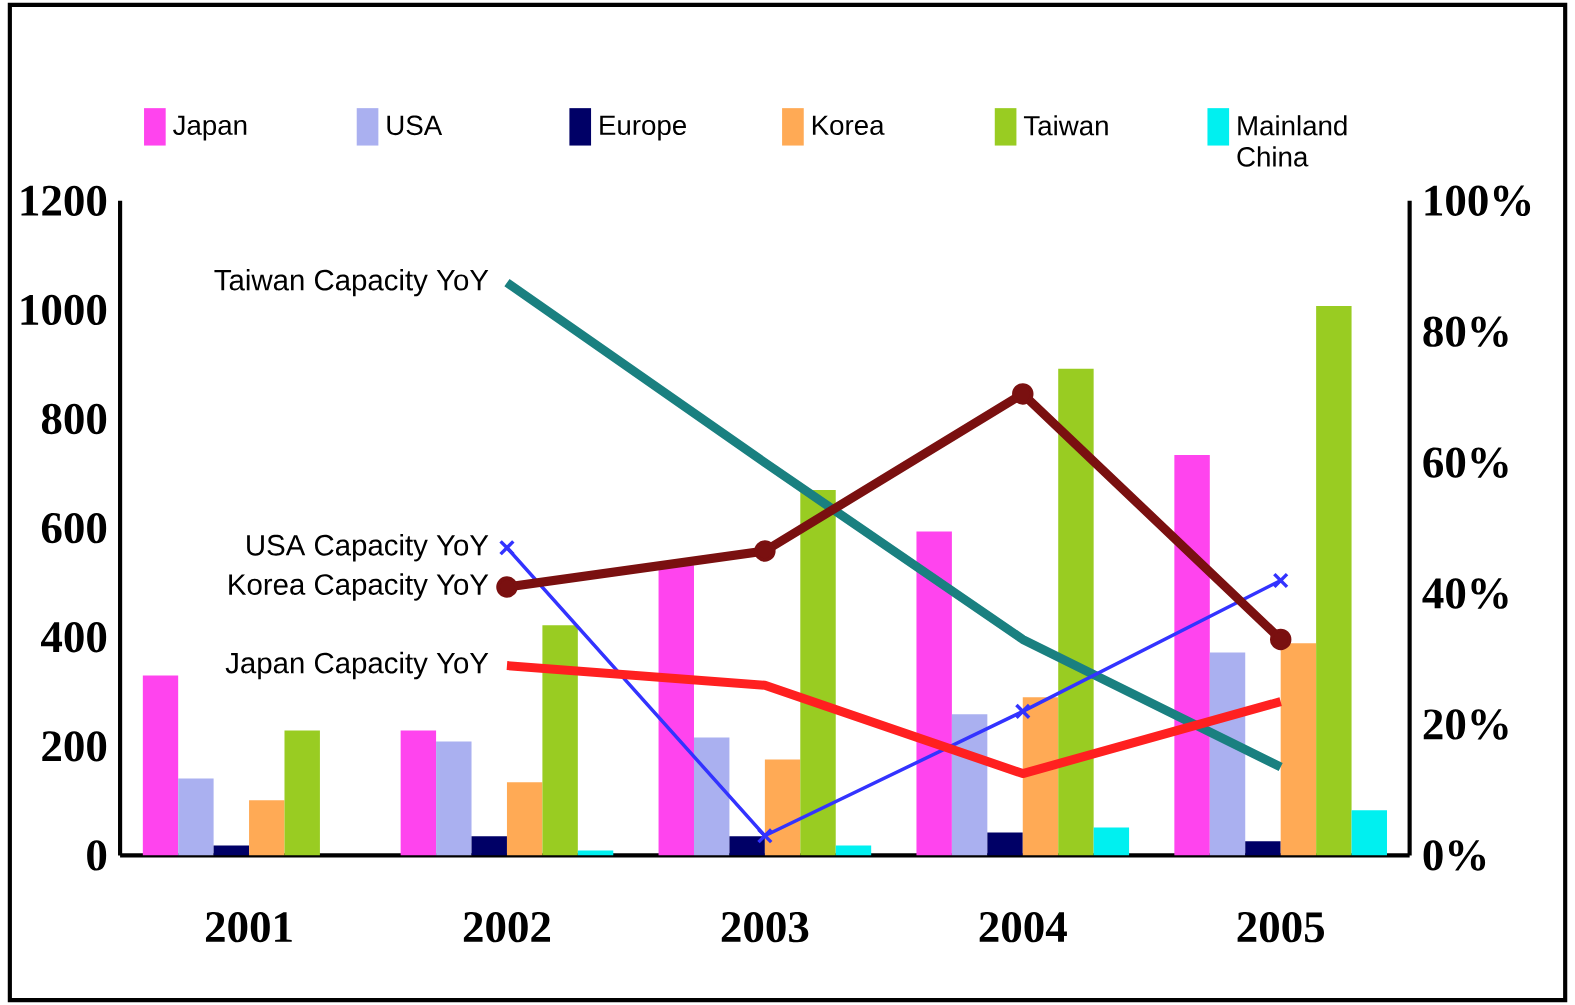 The image size is (1575, 1005). Describe the element at coordinates (1465, 331) in the screenshot. I see `y2-tick-label: 80%` at that location.